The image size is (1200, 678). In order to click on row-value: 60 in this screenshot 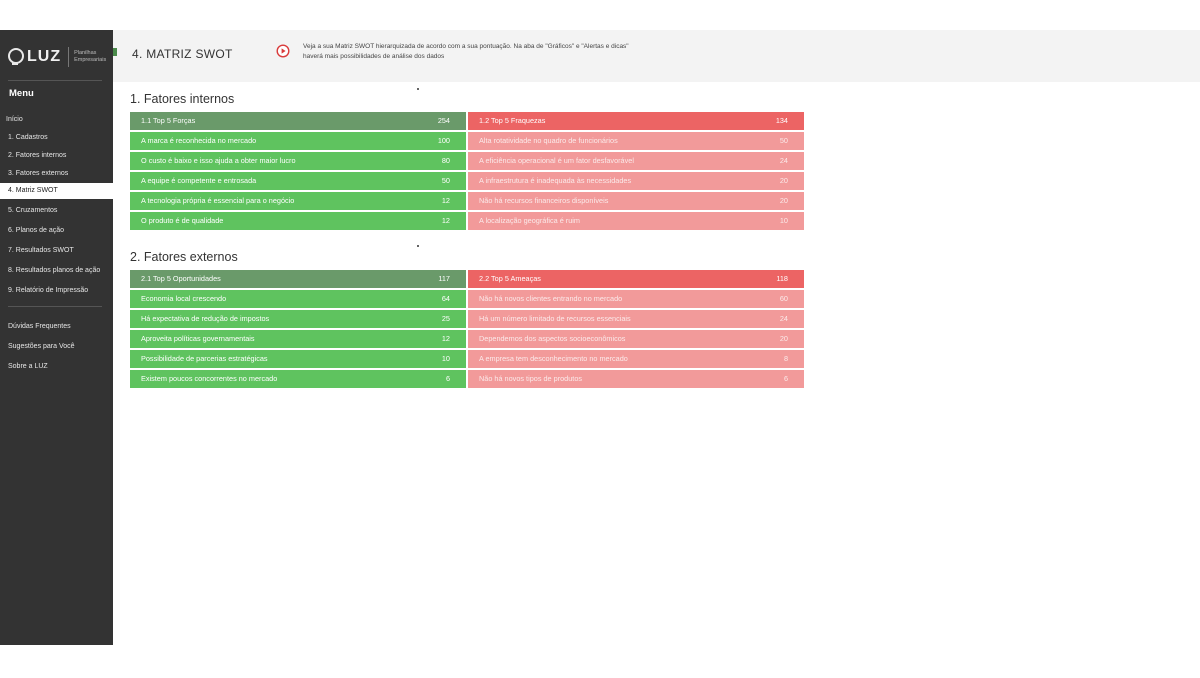, I will do `click(783, 298)`.